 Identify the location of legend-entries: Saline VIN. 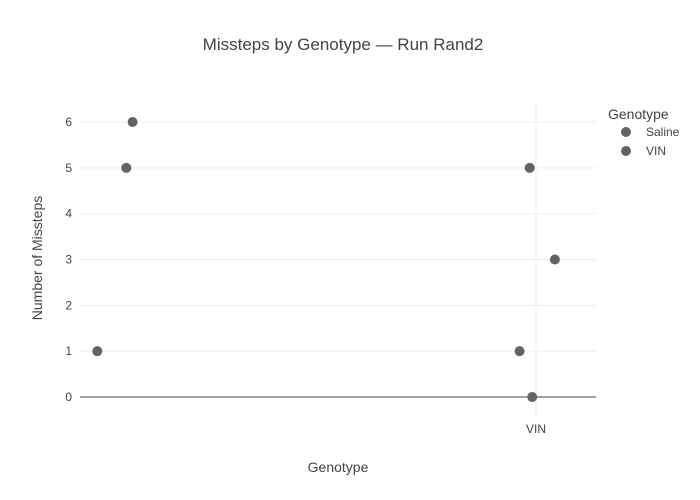
(650, 141).